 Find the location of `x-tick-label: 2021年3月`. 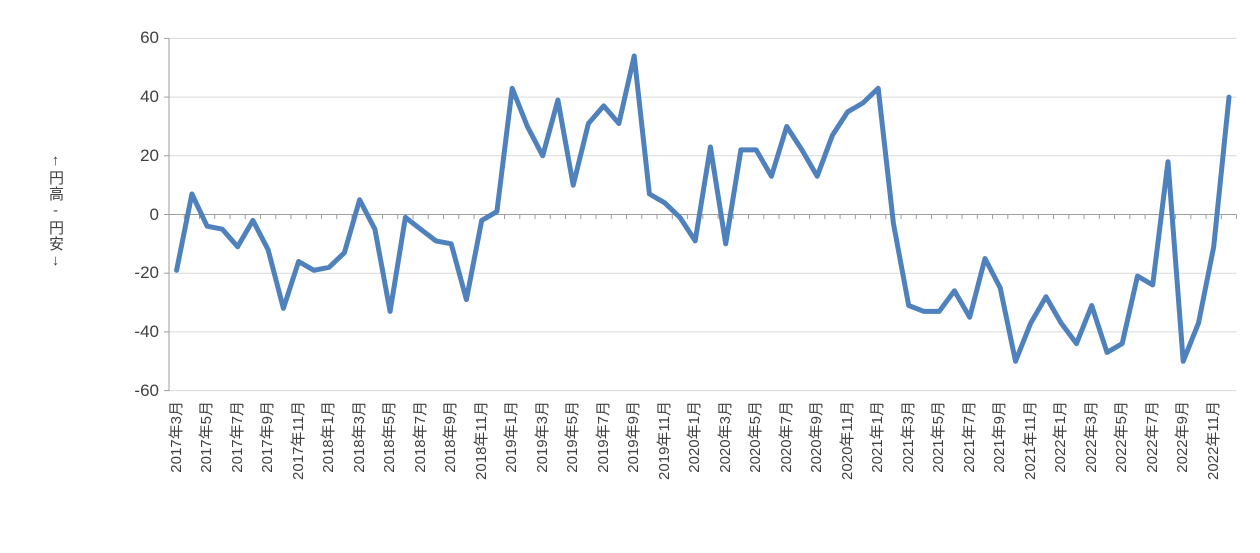

x-tick-label: 2021年3月 is located at coordinates (908, 437).